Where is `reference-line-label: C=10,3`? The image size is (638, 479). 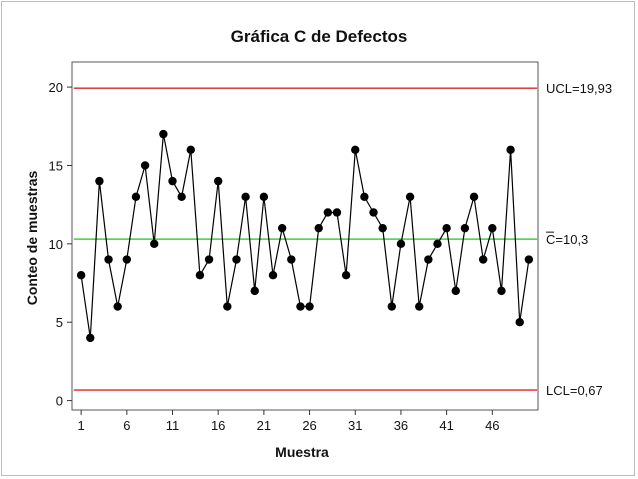 reference-line-label: C=10,3 is located at coordinates (567, 239).